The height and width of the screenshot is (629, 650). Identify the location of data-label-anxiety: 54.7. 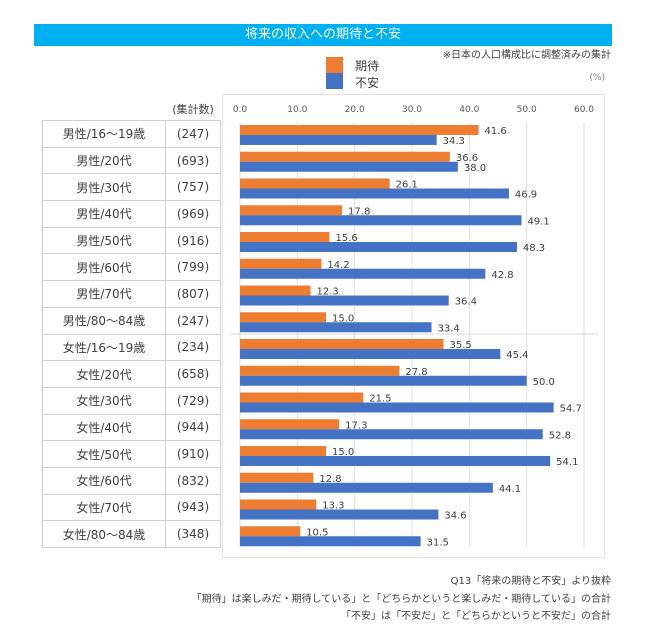
(571, 409).